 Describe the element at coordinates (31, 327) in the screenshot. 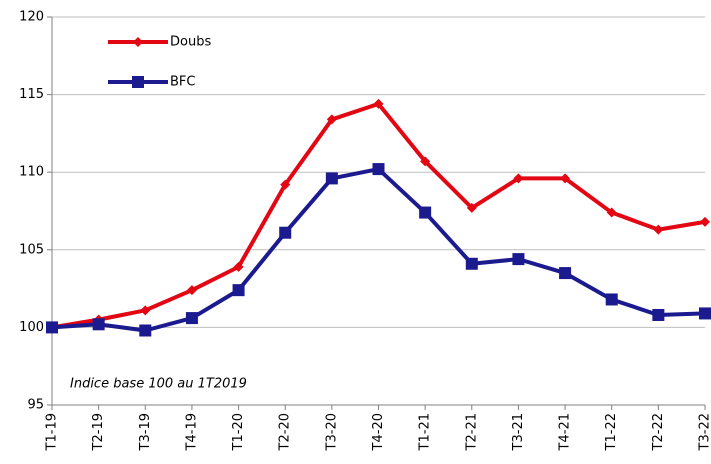

I see `y-tick-label: 100` at that location.